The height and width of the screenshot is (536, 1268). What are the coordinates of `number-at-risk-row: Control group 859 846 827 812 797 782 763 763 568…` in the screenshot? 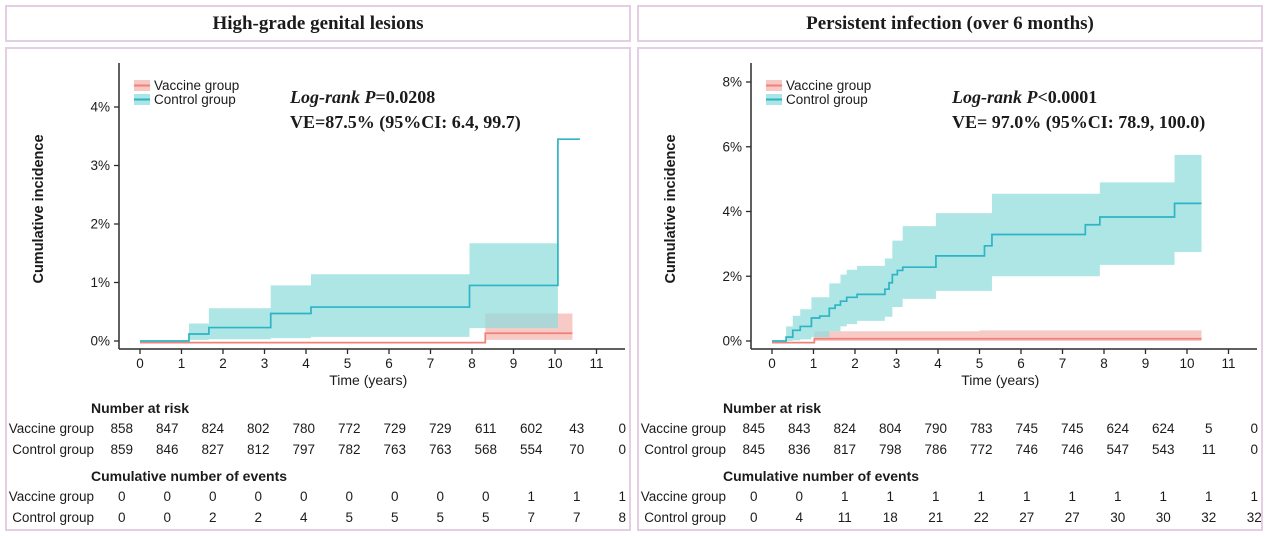 It's located at (318, 449).